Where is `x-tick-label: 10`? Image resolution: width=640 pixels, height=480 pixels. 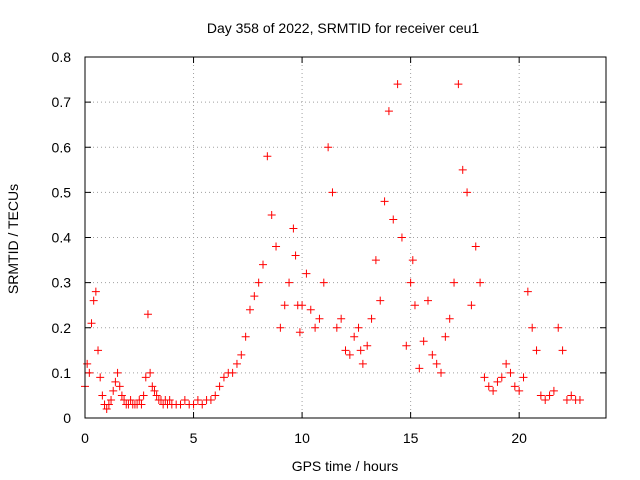 x-tick-label: 10 is located at coordinates (302, 438).